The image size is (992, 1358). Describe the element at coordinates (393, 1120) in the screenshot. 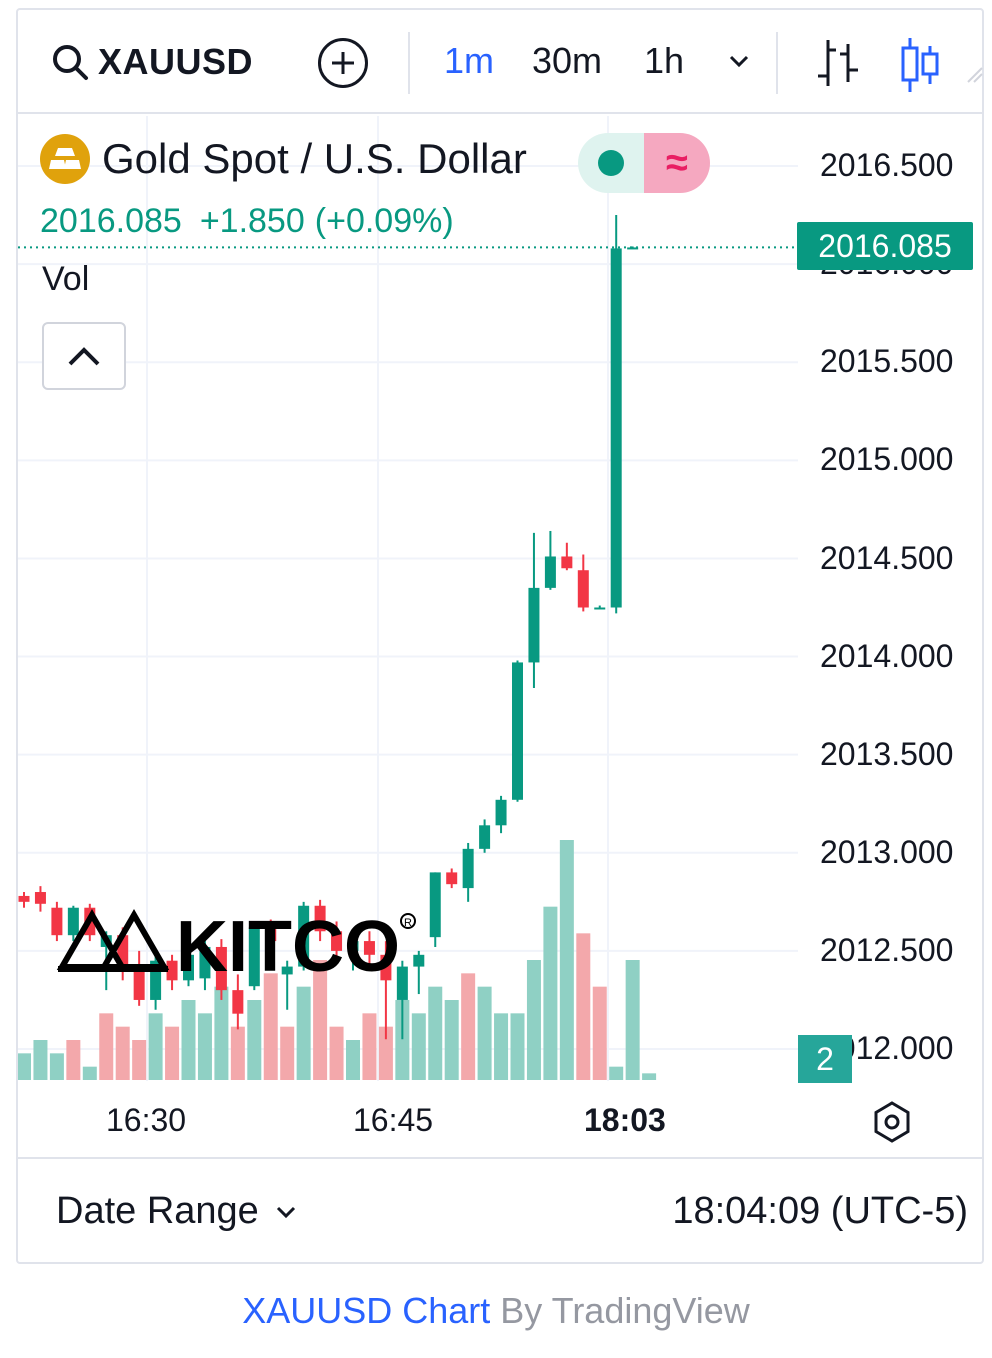

I see `time-axis-label: 16:45` at that location.